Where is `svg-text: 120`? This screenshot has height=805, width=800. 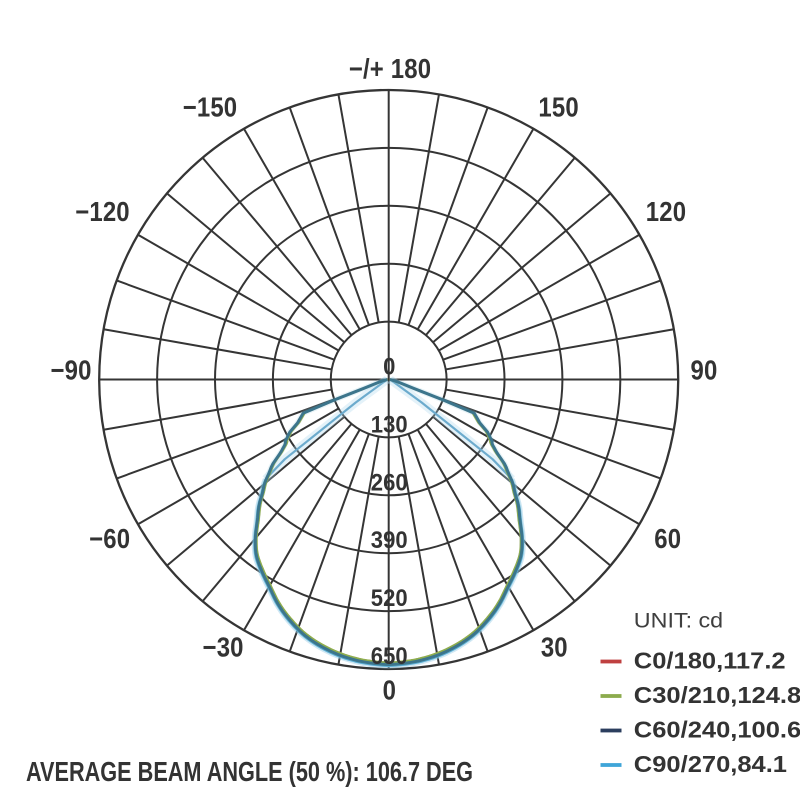
svg-text: 120 is located at coordinates (666, 213).